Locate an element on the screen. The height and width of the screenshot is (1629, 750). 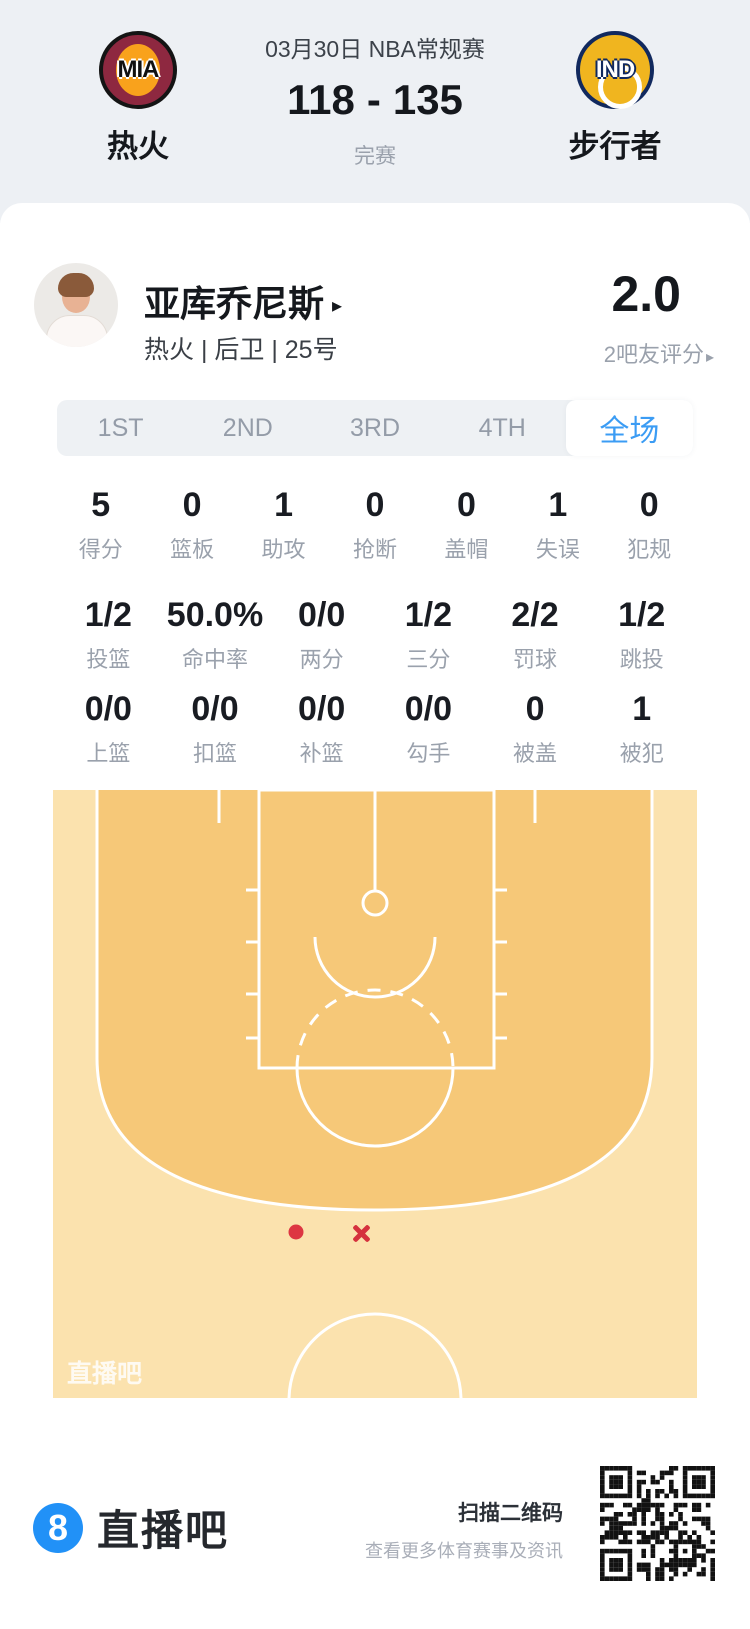
stat-3pt: 1/2 三分 is located at coordinates (428, 634).